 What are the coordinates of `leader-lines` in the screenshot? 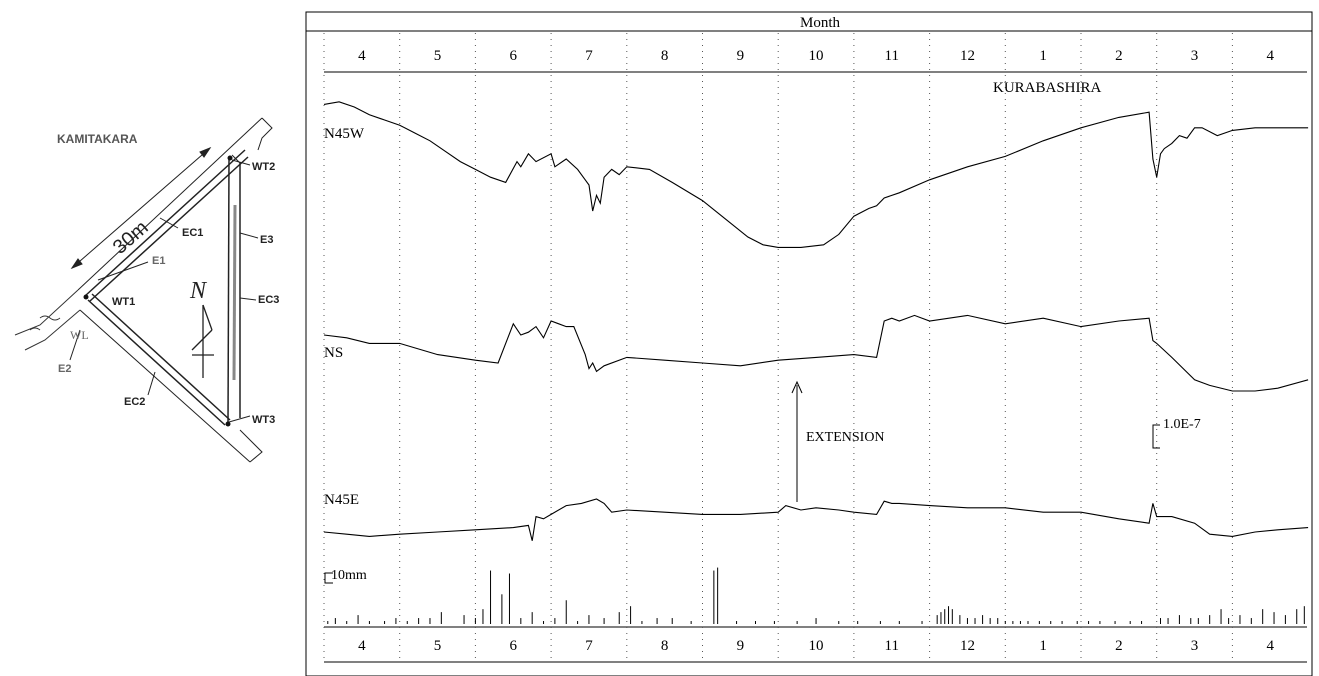 It's located at (164, 291).